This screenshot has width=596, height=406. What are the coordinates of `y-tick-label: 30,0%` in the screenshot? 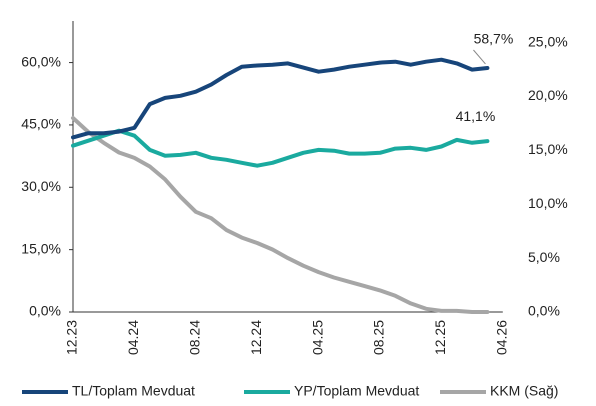 It's located at (41, 186).